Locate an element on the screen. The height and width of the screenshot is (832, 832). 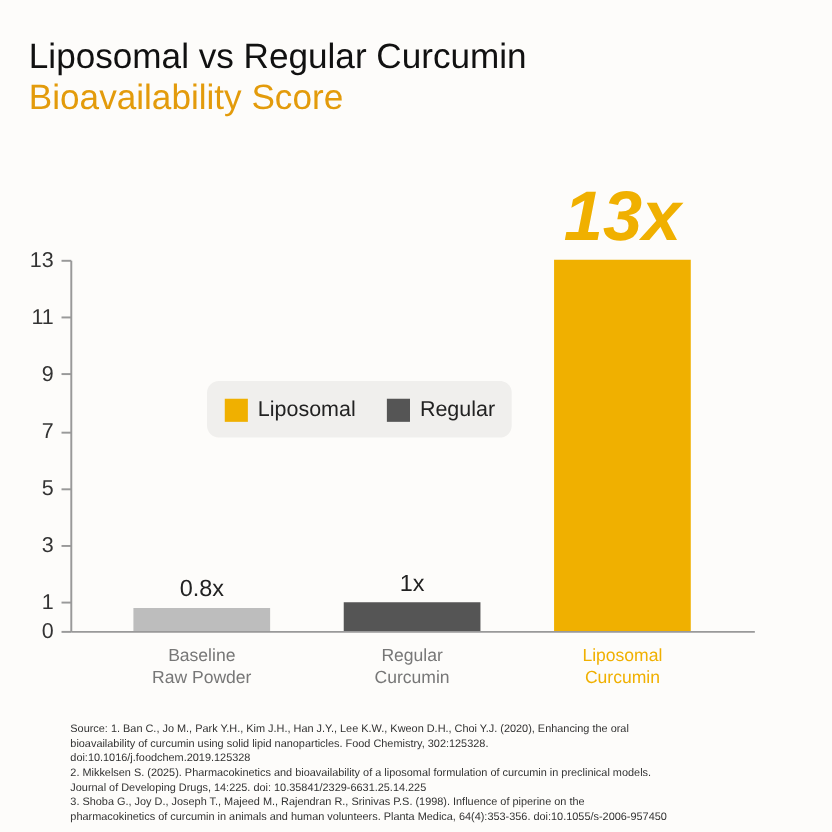
x-tick-label: Regular Curcumin is located at coordinates (412, 666).